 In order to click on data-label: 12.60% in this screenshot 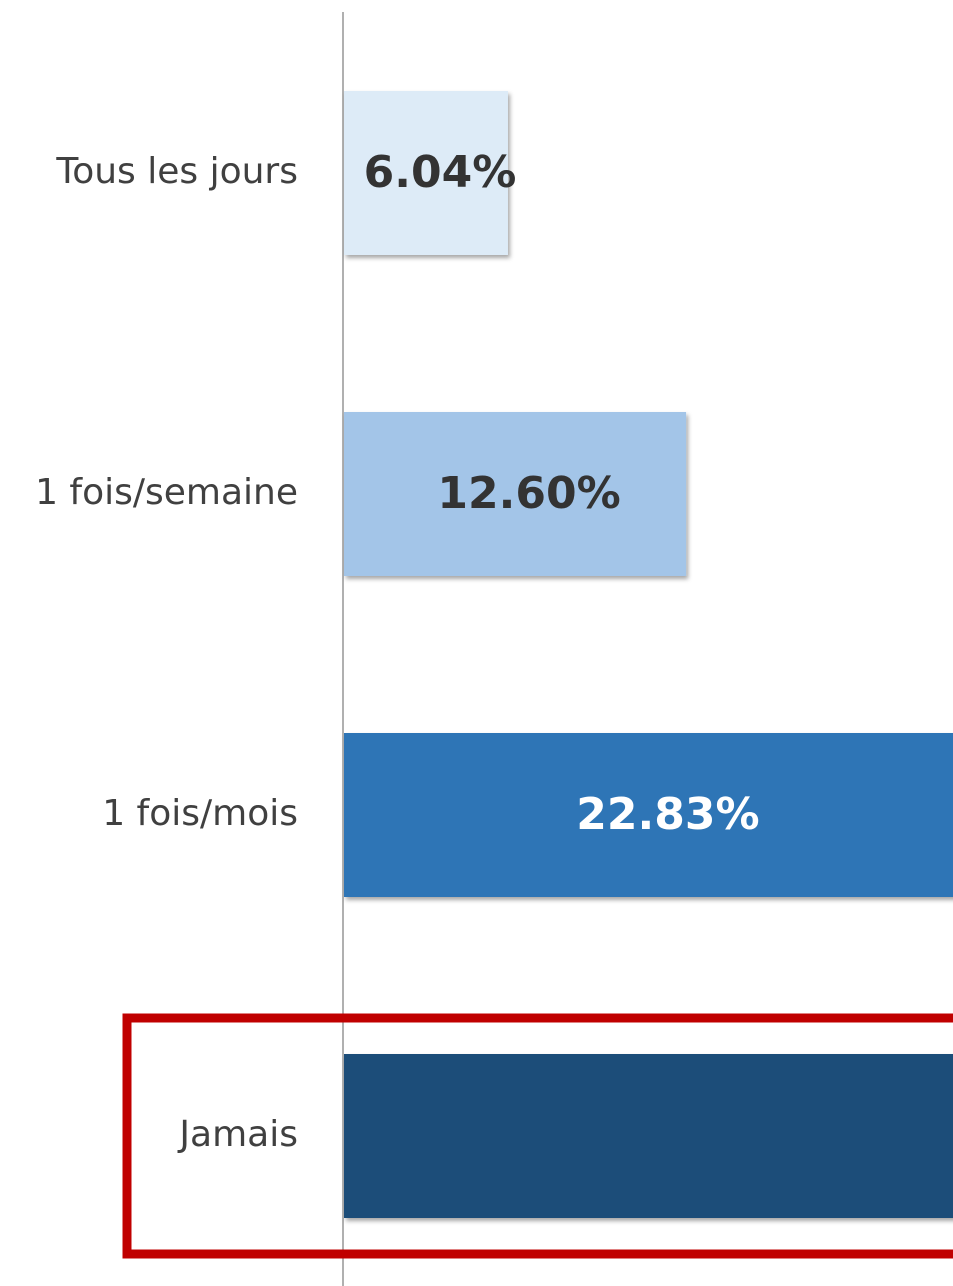, I will do `click(528, 493)`.